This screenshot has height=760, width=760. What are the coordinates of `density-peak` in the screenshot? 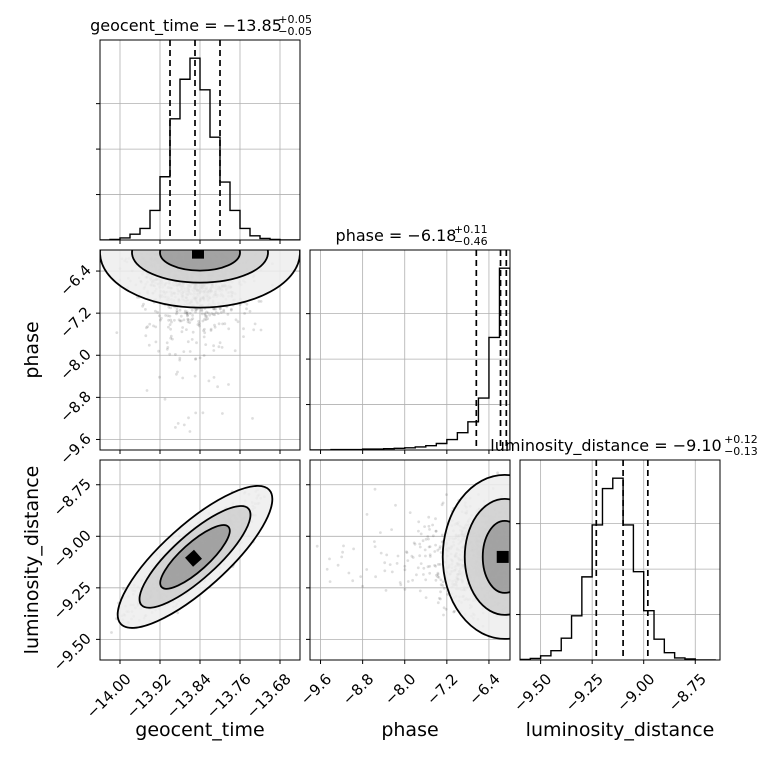 It's located at (198, 254).